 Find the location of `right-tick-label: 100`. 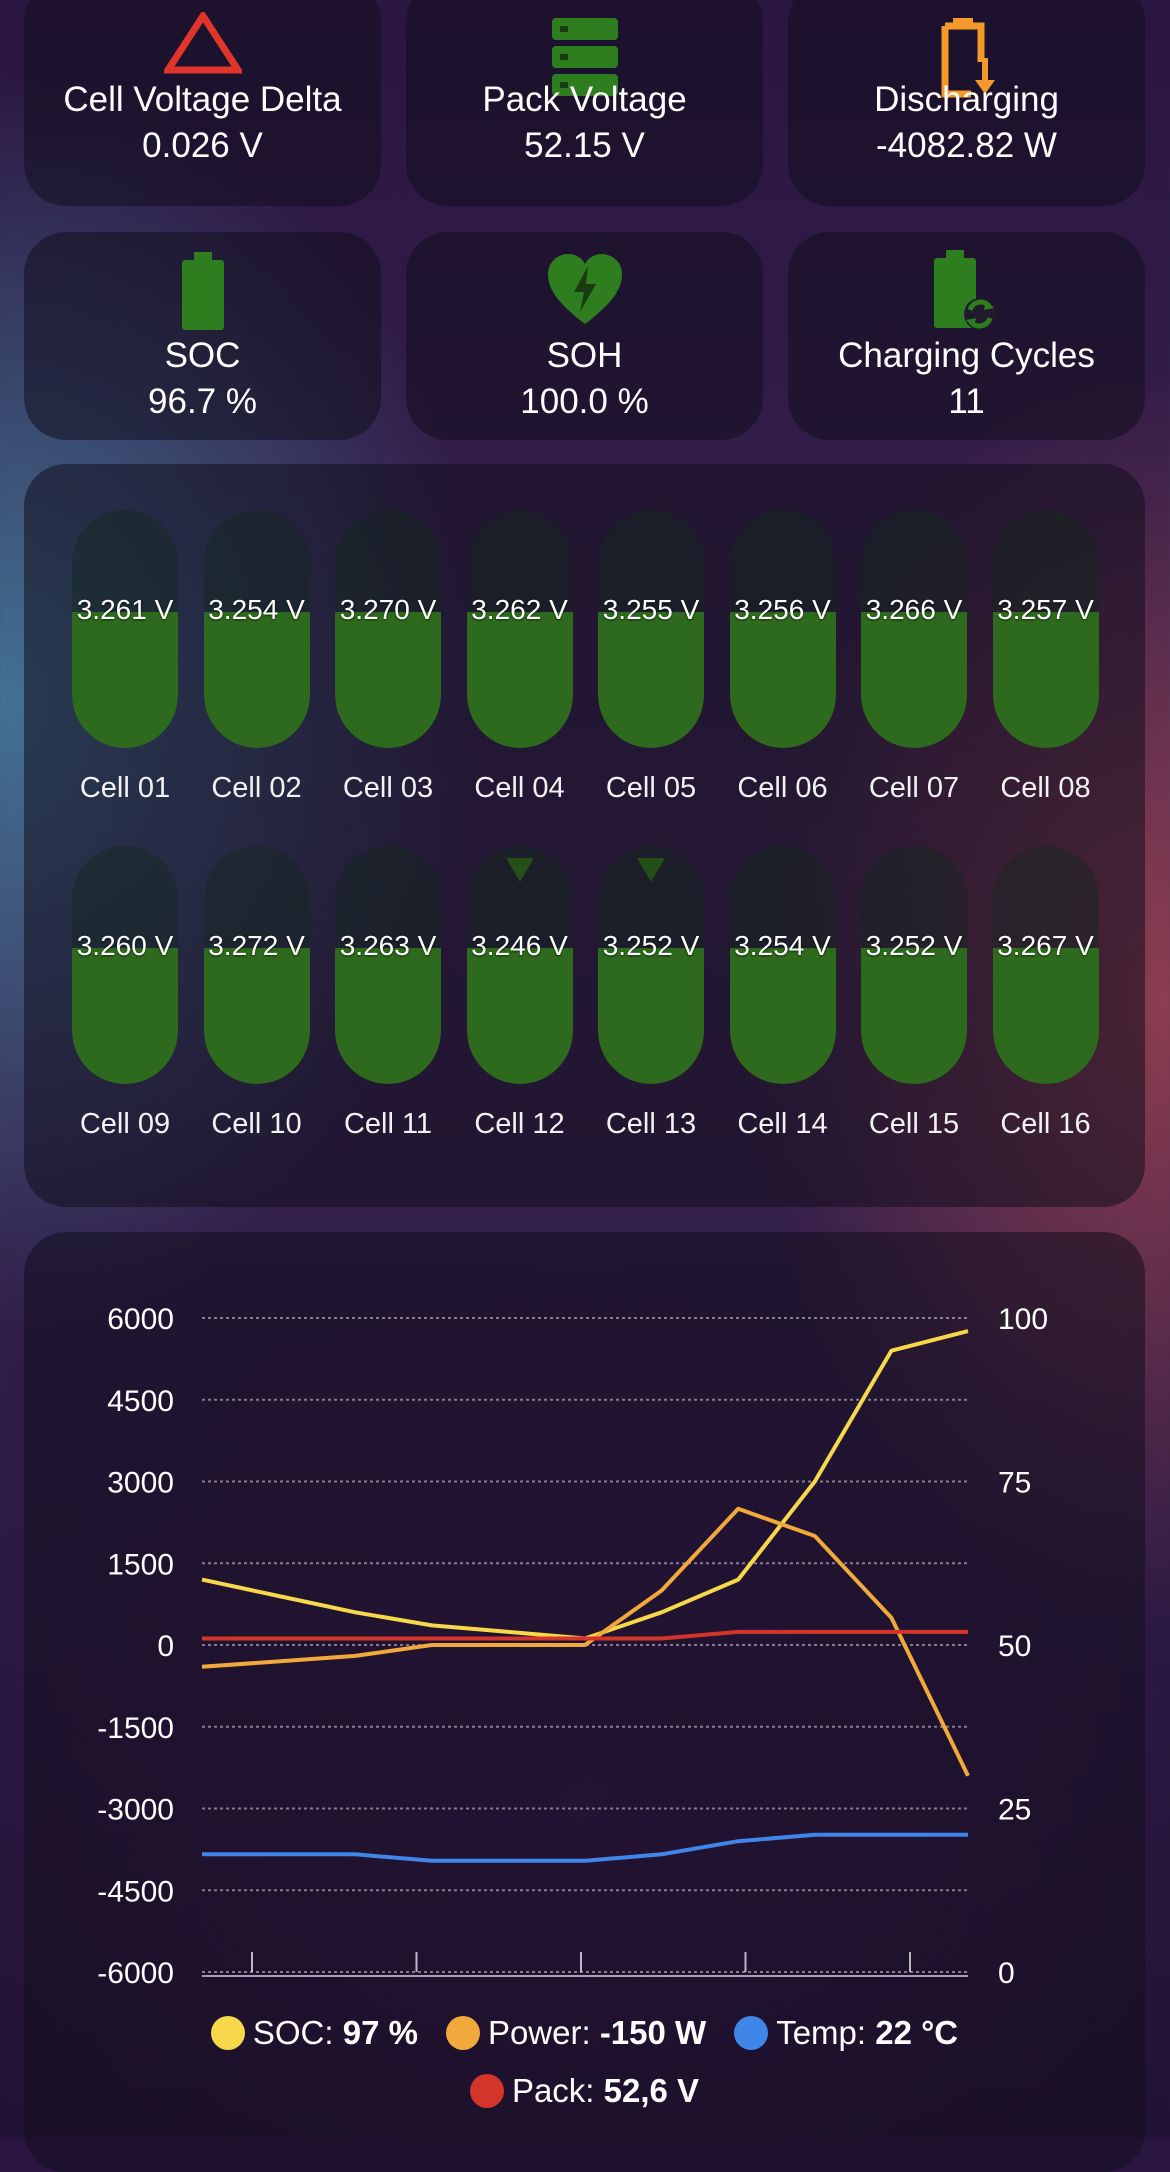

right-tick-label: 100 is located at coordinates (1023, 1319).